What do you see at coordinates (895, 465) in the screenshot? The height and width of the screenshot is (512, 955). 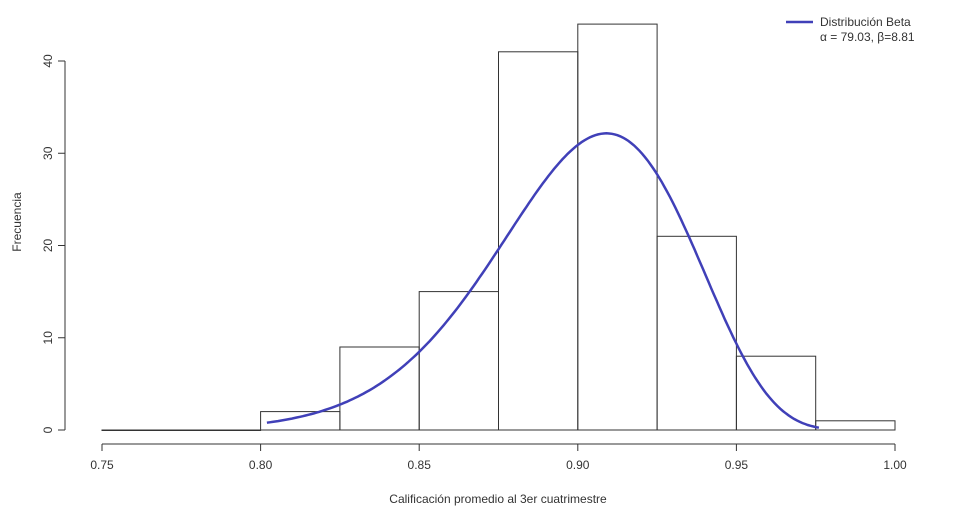 I see `x-tick-label: 1.00` at bounding box center [895, 465].